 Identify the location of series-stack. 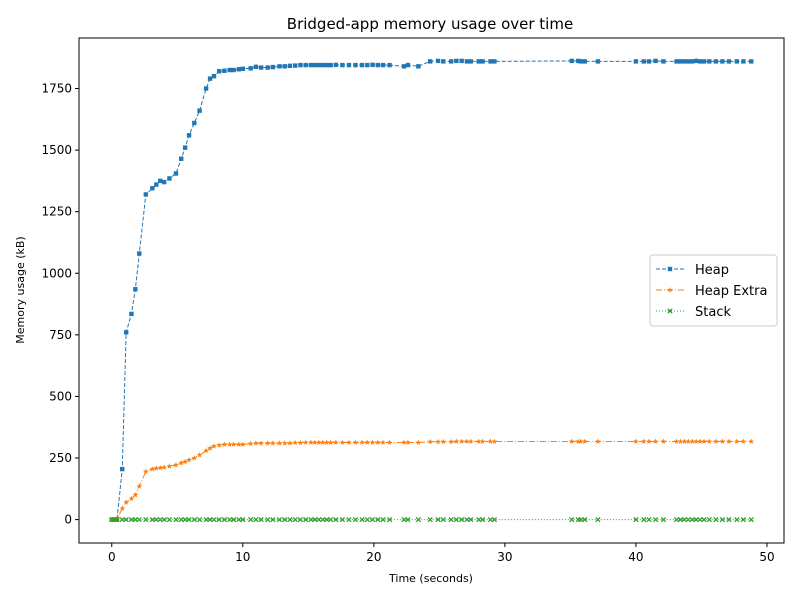
(431, 519).